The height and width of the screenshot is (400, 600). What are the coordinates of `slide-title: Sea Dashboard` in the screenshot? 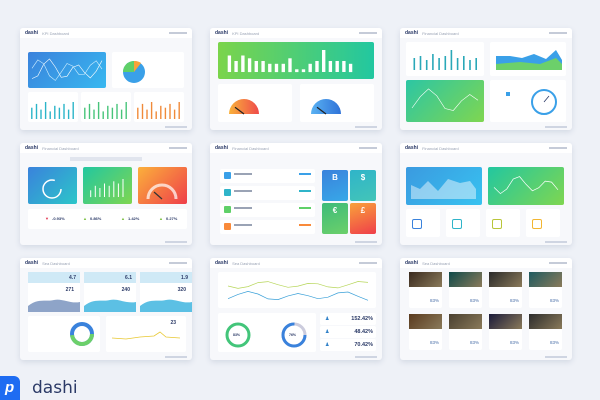 It's located at (436, 263).